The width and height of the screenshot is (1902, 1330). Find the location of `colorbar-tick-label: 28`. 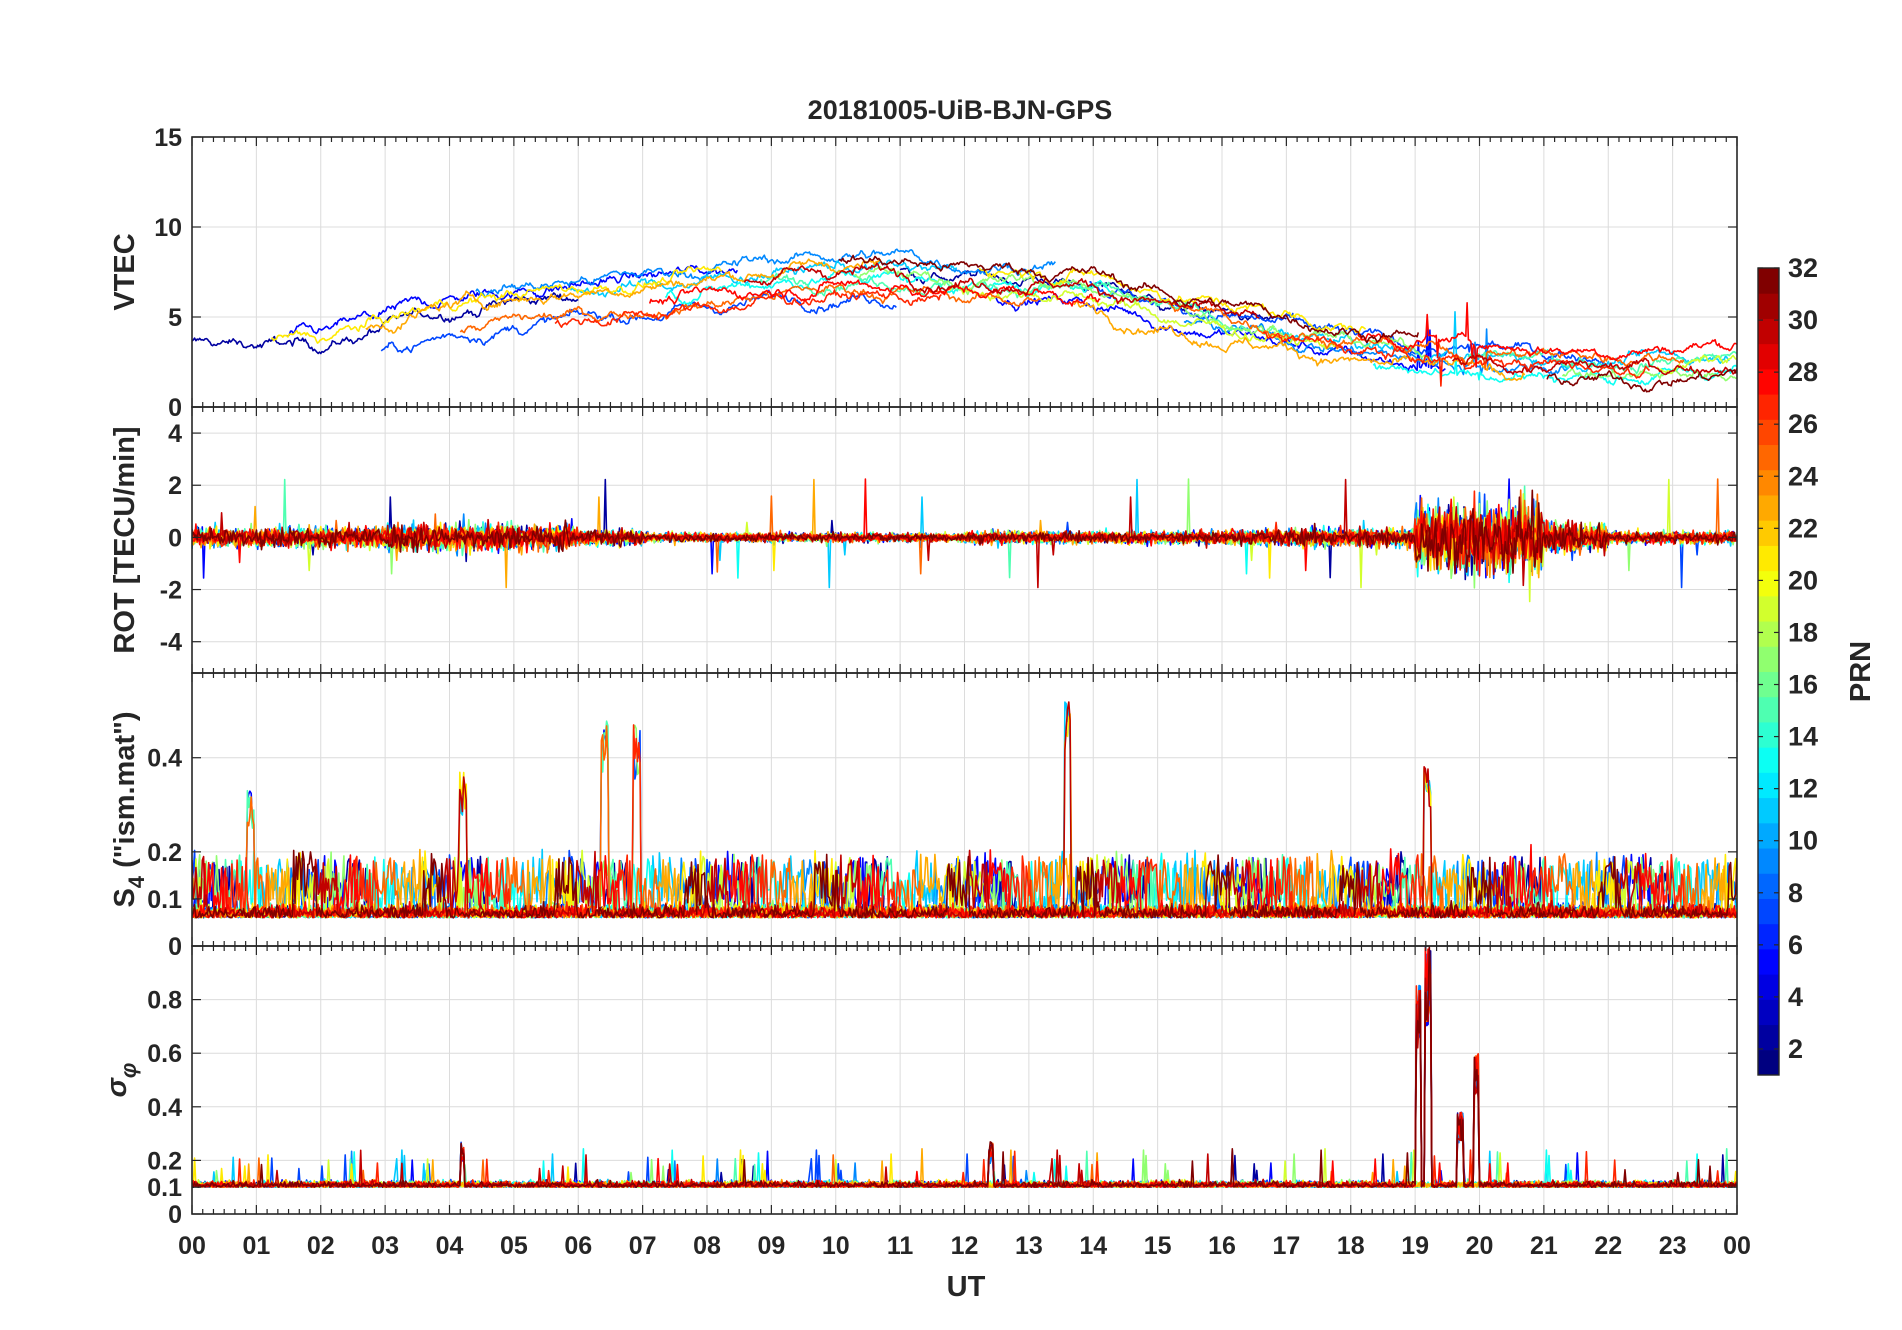

colorbar-tick-label: 28 is located at coordinates (1803, 372).